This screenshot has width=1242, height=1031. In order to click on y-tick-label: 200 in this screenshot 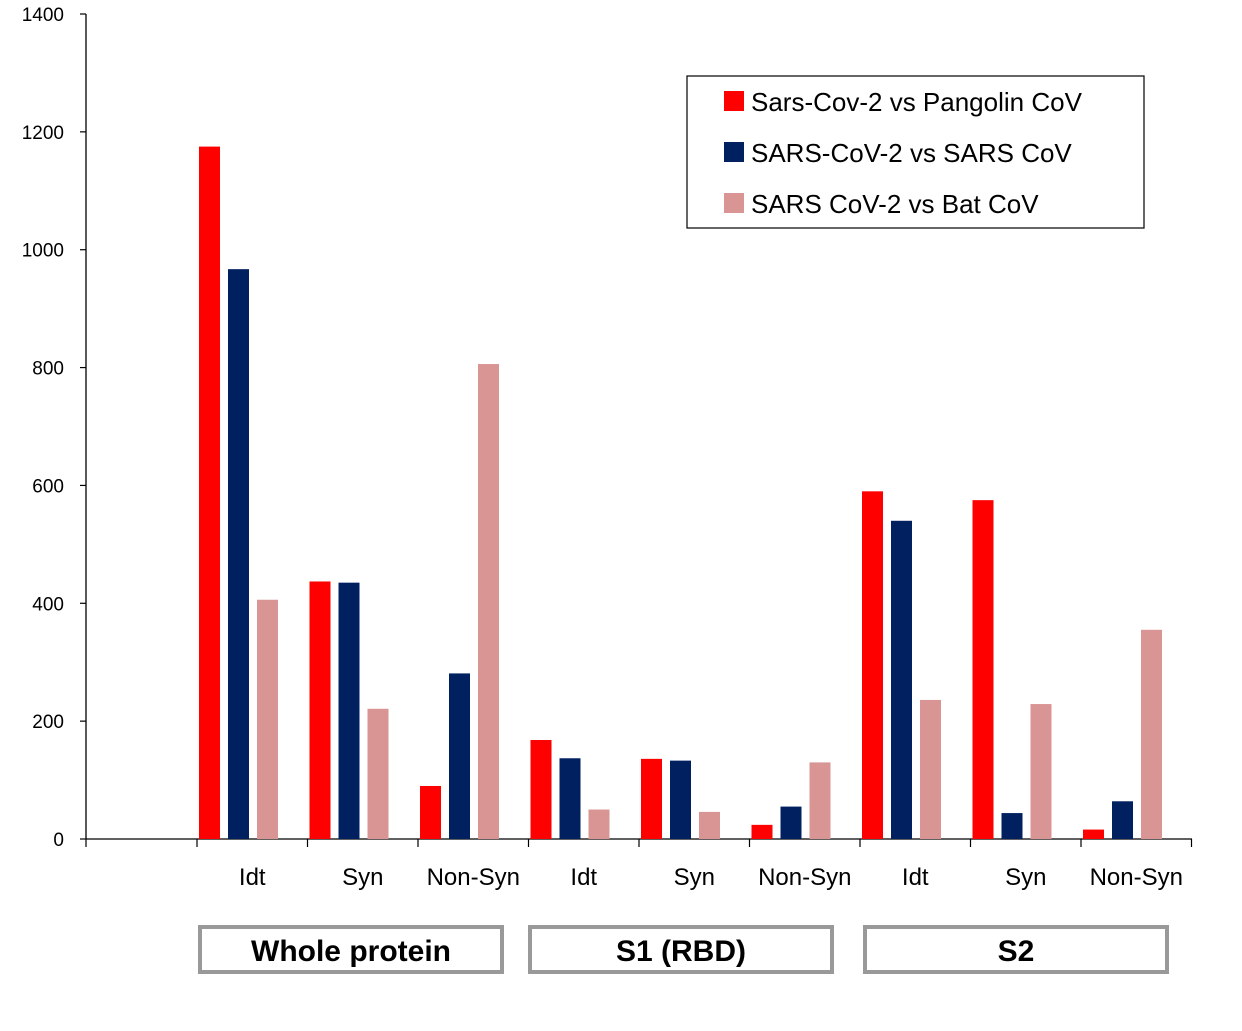, I will do `click(48, 722)`.